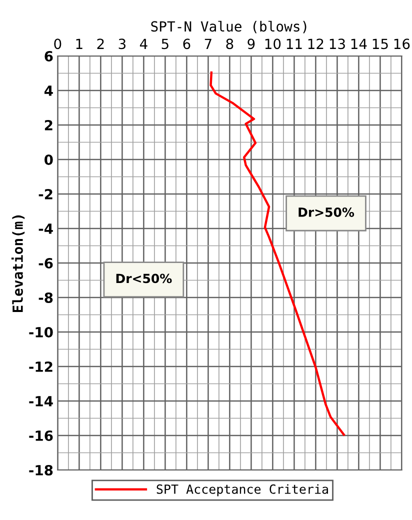 The image size is (412, 520). I want to click on x-tick-label: 2, so click(100, 43).